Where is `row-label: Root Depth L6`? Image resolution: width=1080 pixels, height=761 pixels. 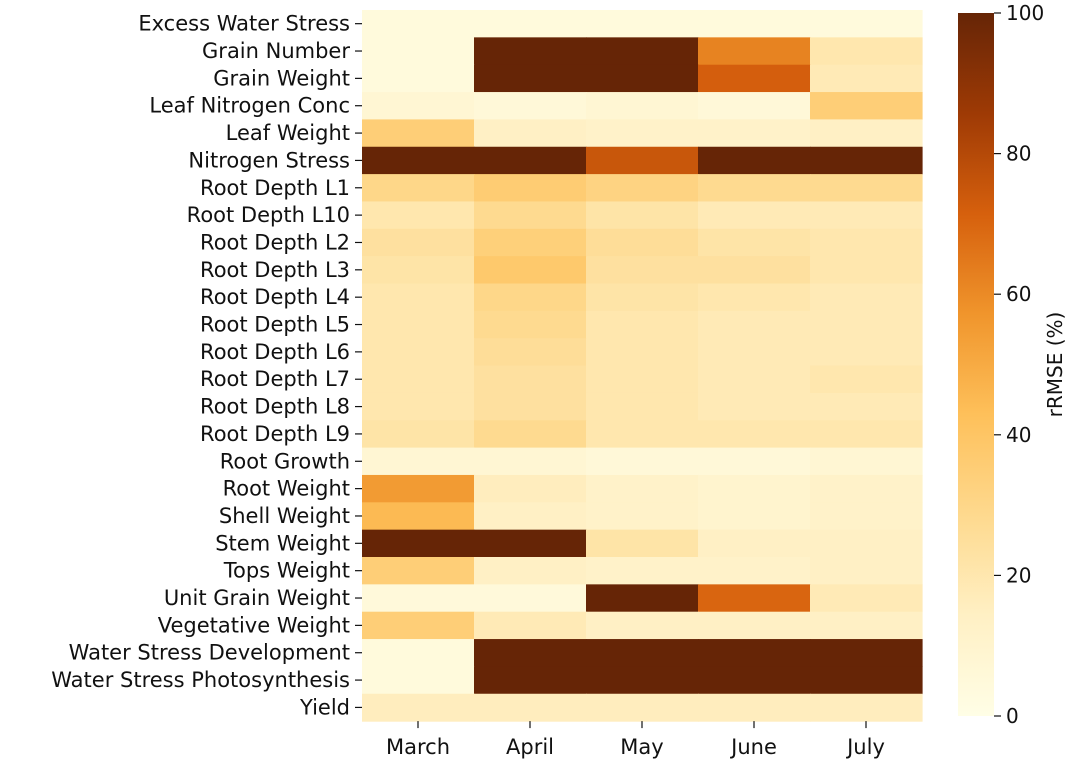
row-label: Root Depth L6 is located at coordinates (275, 352).